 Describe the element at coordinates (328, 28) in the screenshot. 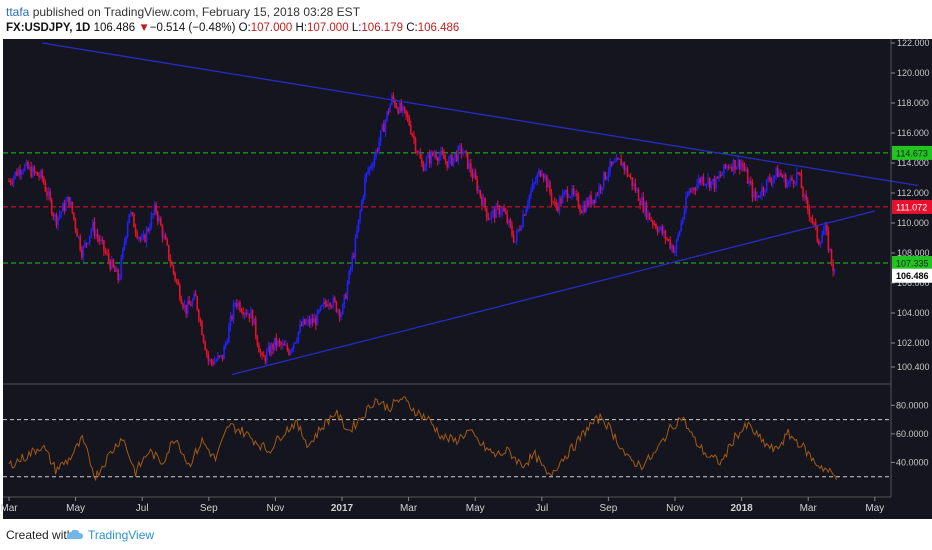

I see `high-value: 107.000` at that location.